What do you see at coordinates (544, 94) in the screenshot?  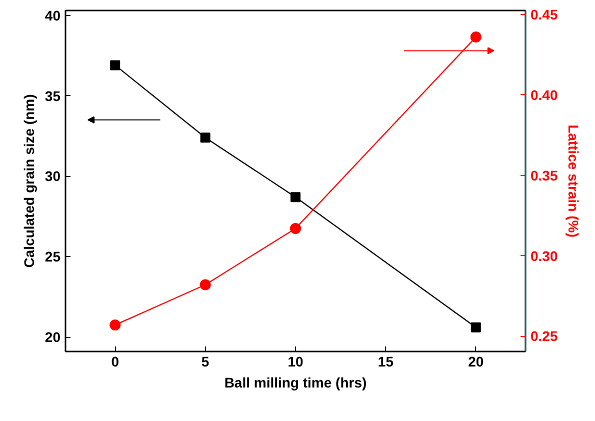 I see `y2-tick-label: 0.40` at bounding box center [544, 94].